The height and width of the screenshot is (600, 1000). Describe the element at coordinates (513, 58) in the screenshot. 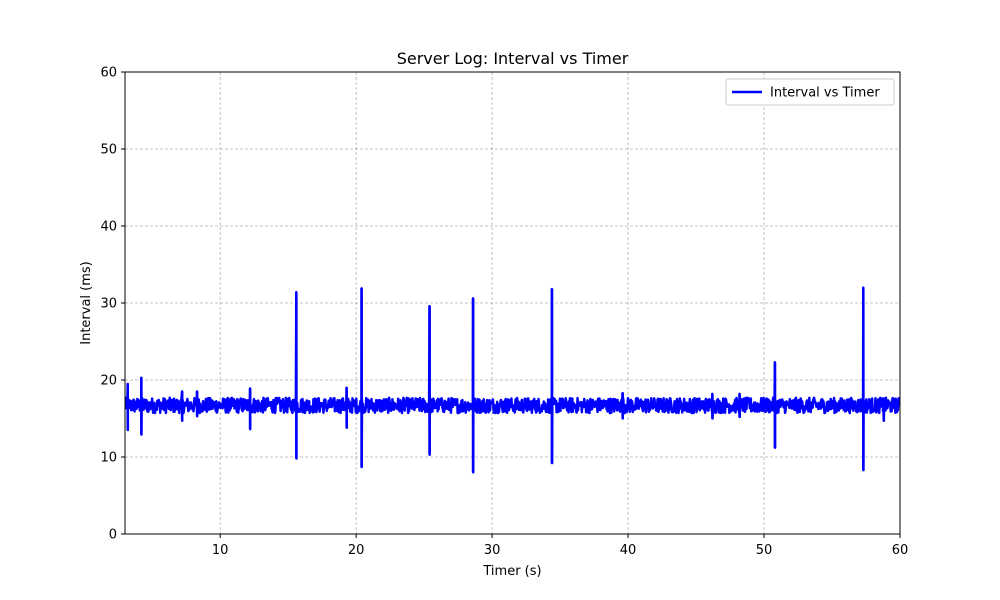

I see `chart-title: Server Log: Interval vs Timer` at that location.